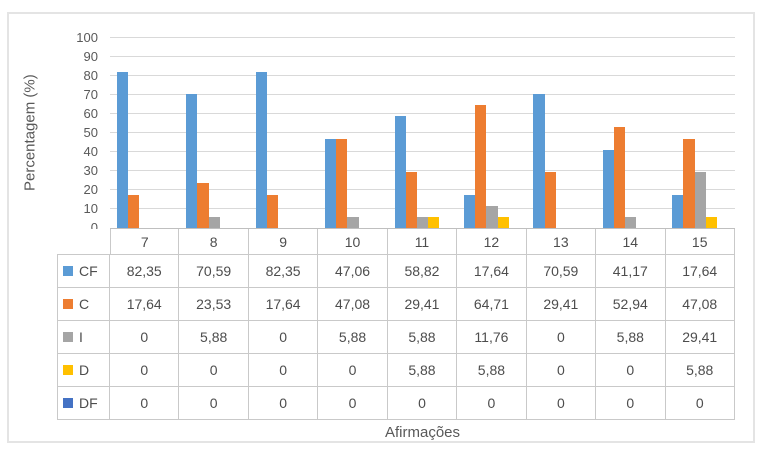 The image size is (767, 457). I want to click on legend-swatch-d, so click(68, 370).